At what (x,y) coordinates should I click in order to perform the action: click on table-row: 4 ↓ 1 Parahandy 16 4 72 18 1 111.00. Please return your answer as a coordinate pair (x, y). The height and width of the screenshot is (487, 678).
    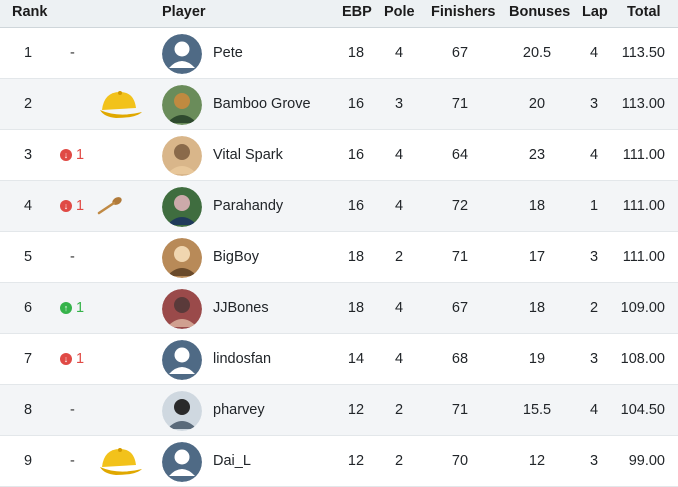
    Looking at the image, I should click on (339, 206).